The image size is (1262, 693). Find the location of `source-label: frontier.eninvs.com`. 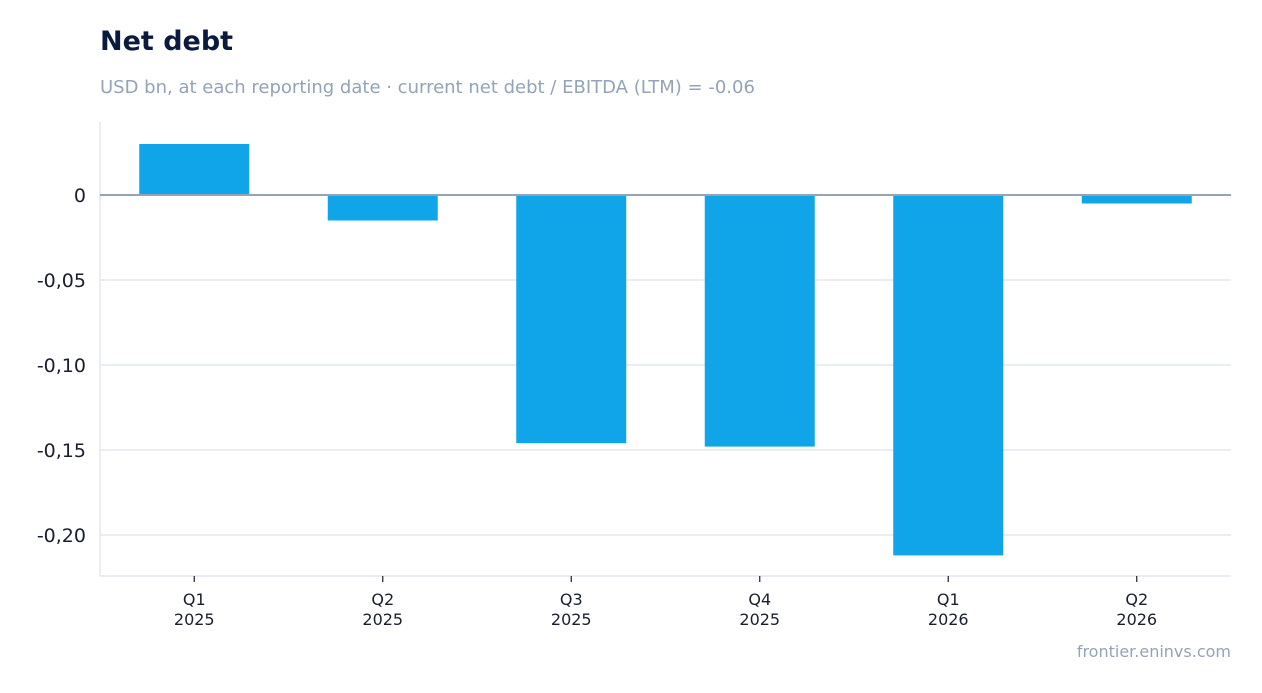

source-label: frontier.eninvs.com is located at coordinates (1153, 651).